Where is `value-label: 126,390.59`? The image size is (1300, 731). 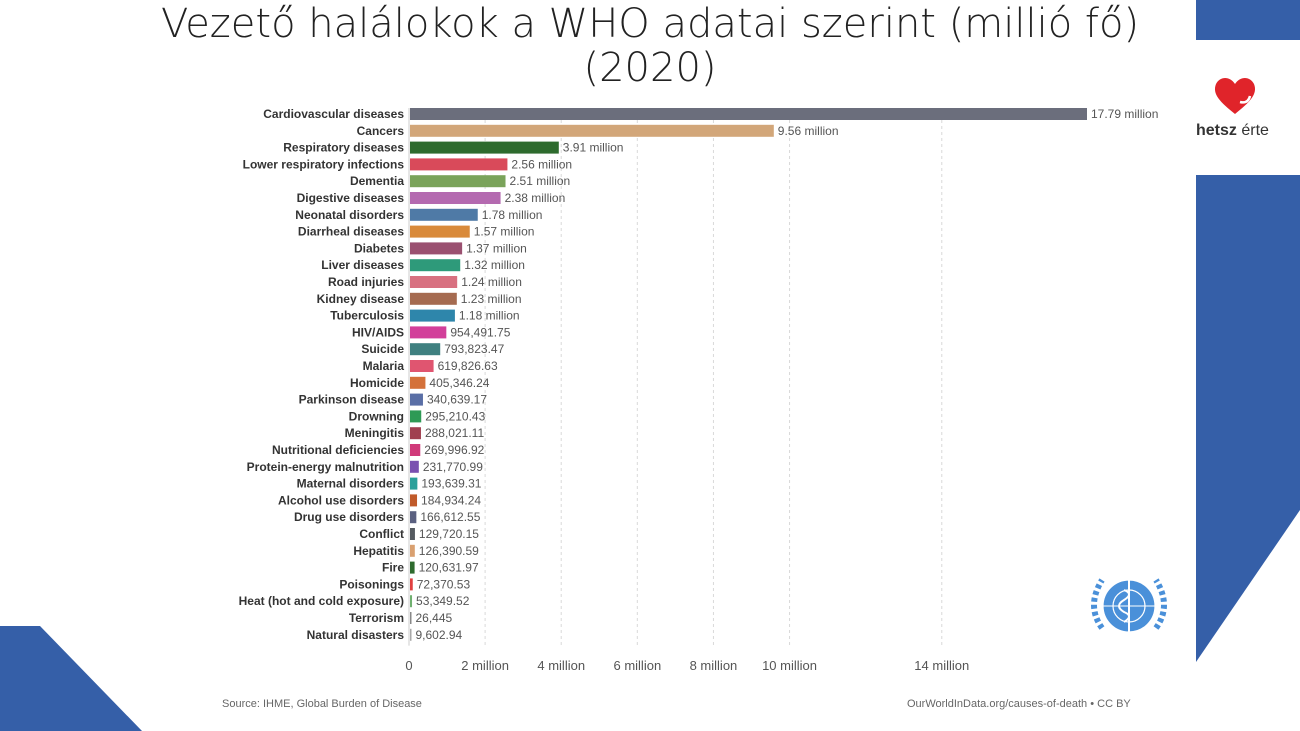 value-label: 126,390.59 is located at coordinates (449, 551).